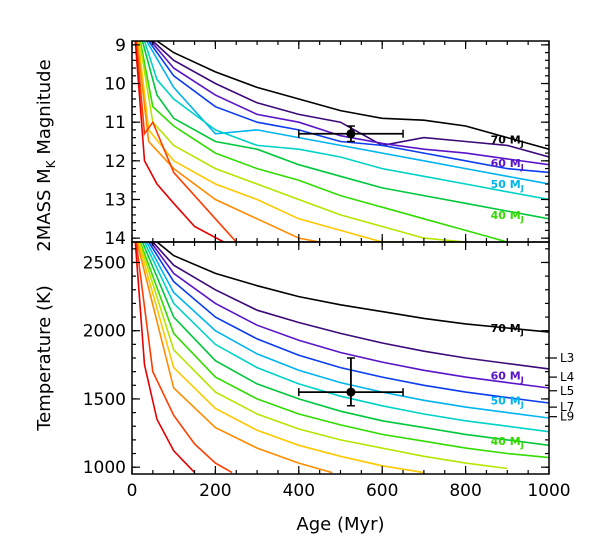 This screenshot has height=543, width=591. Describe the element at coordinates (507, 377) in the screenshot. I see `bottom-mass-label-1: 60 MJ` at that location.